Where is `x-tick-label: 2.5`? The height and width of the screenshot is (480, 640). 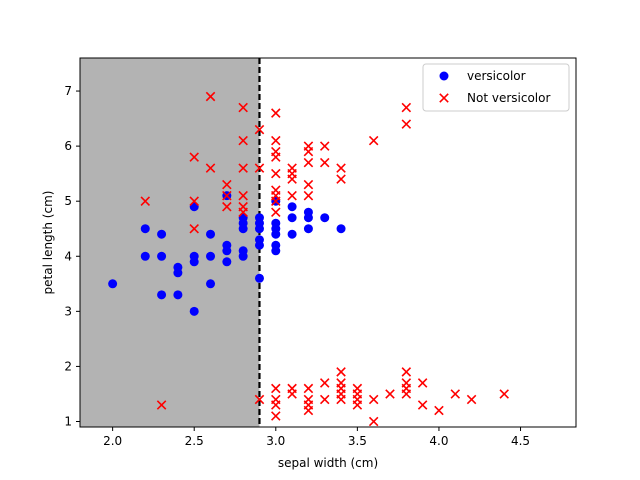
x-tick-label: 2.5 is located at coordinates (194, 441).